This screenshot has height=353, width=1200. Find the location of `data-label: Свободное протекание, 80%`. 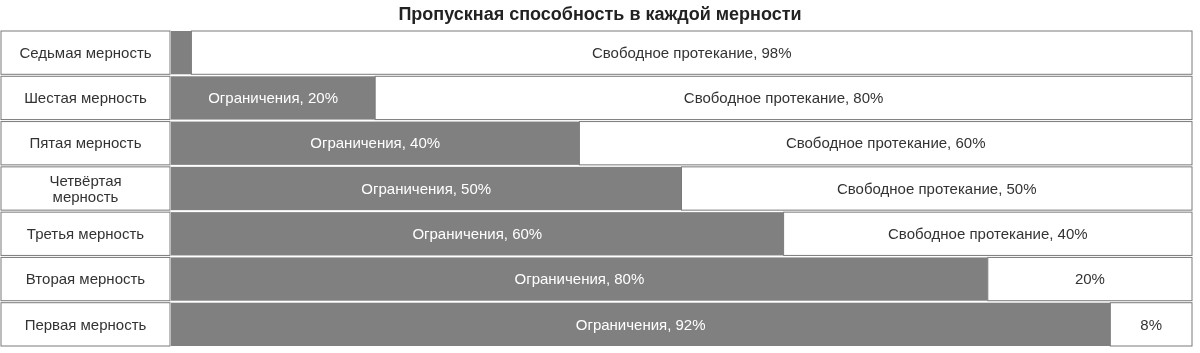

data-label: Свободное протекание, 80% is located at coordinates (783, 98).